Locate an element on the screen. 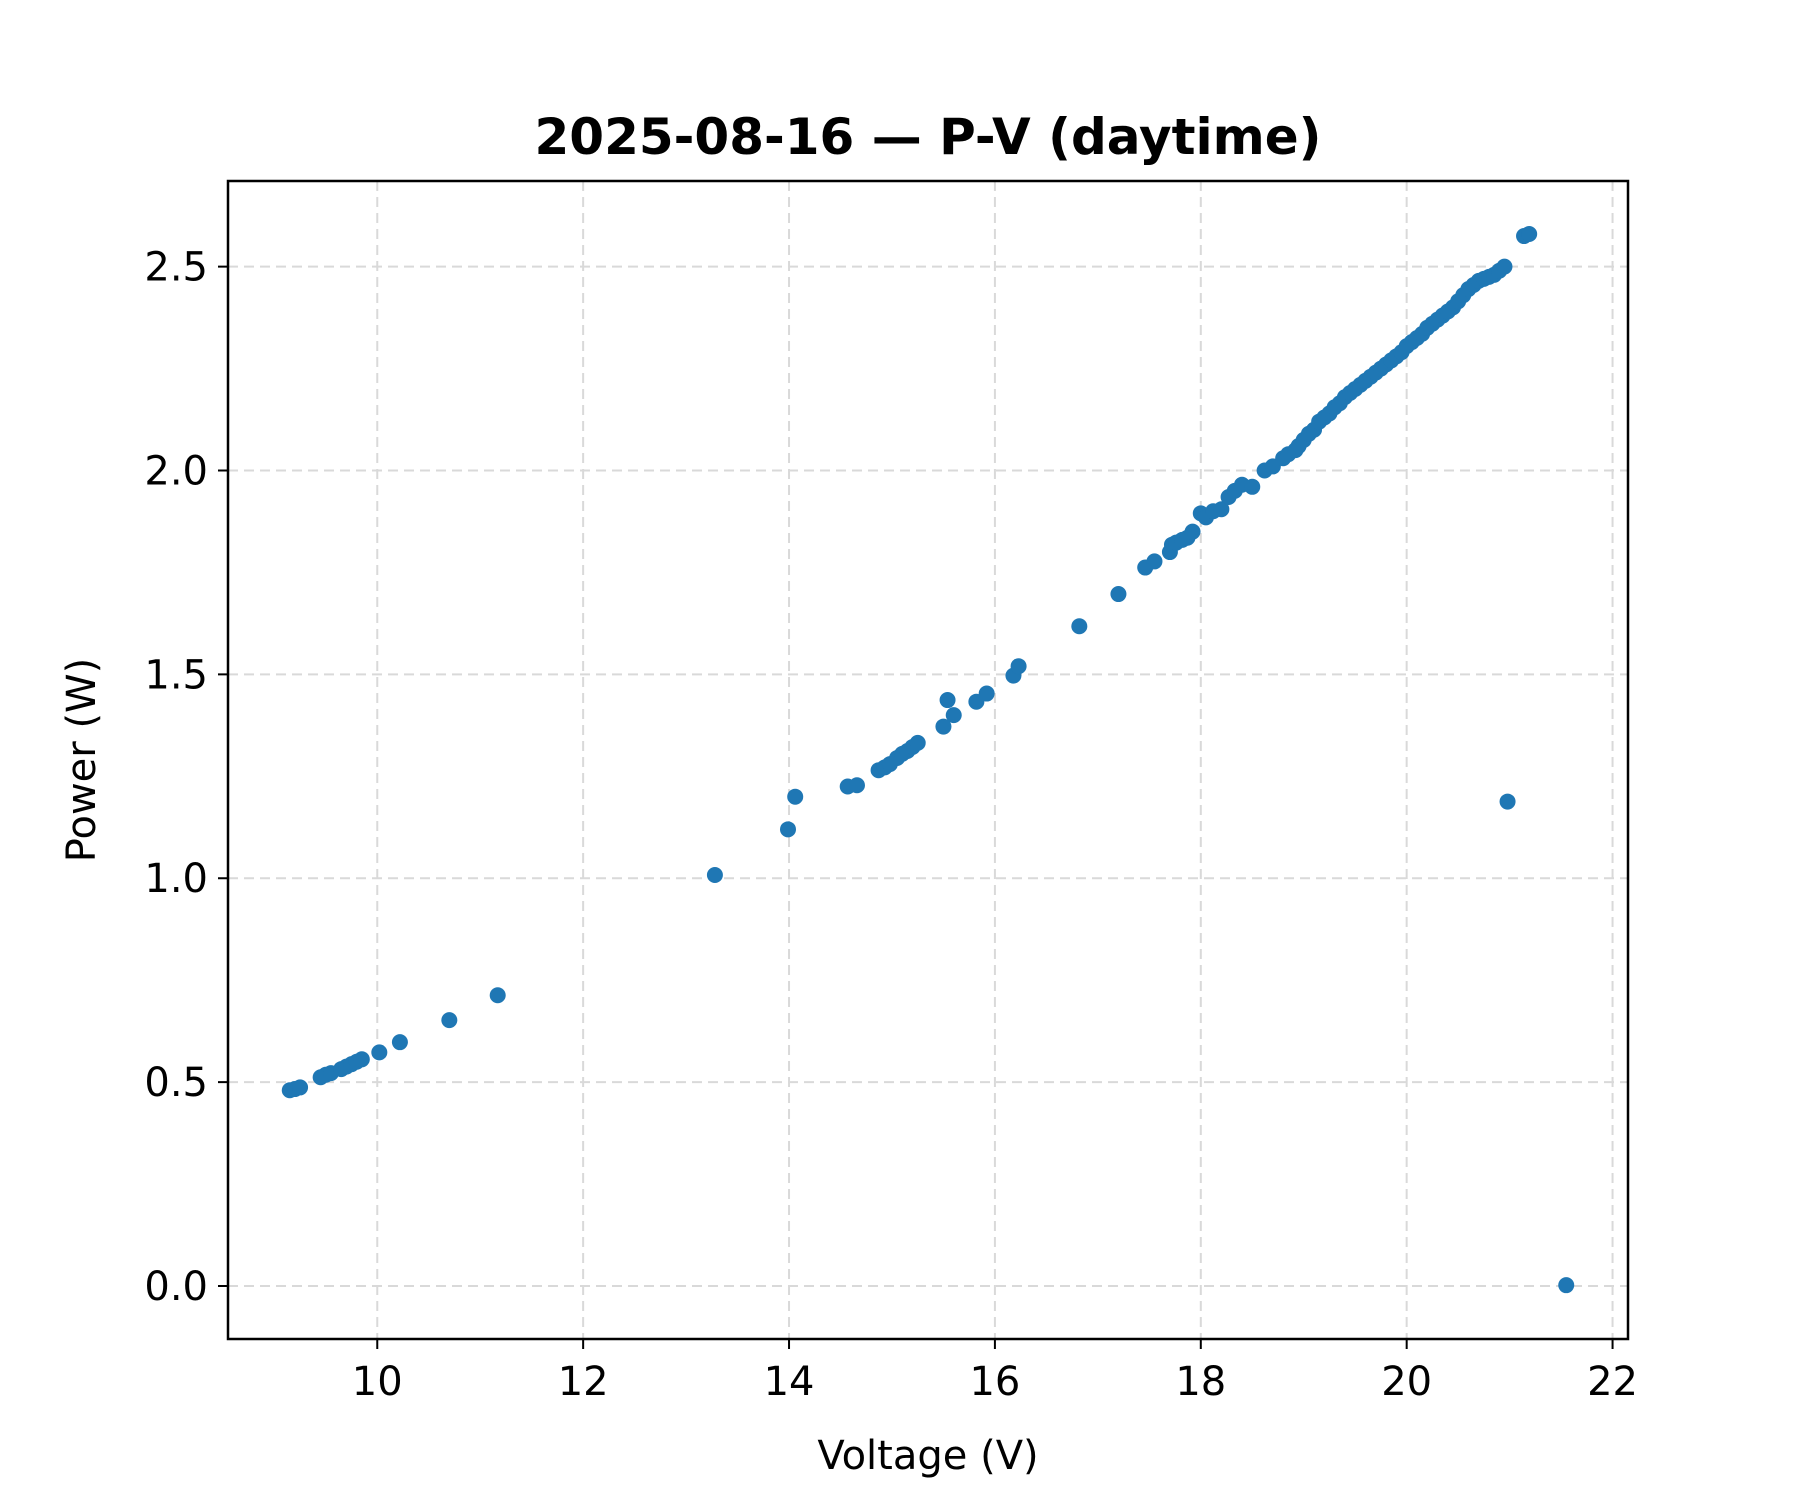 The image size is (1800, 1500). chart-title: 2025-08-16 — P-V (daytime) is located at coordinates (928, 137).